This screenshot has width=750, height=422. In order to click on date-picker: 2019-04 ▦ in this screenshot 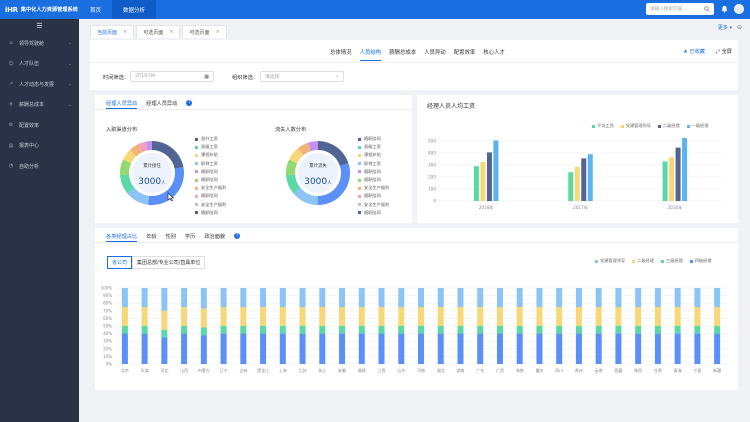, I will do `click(172, 76)`.